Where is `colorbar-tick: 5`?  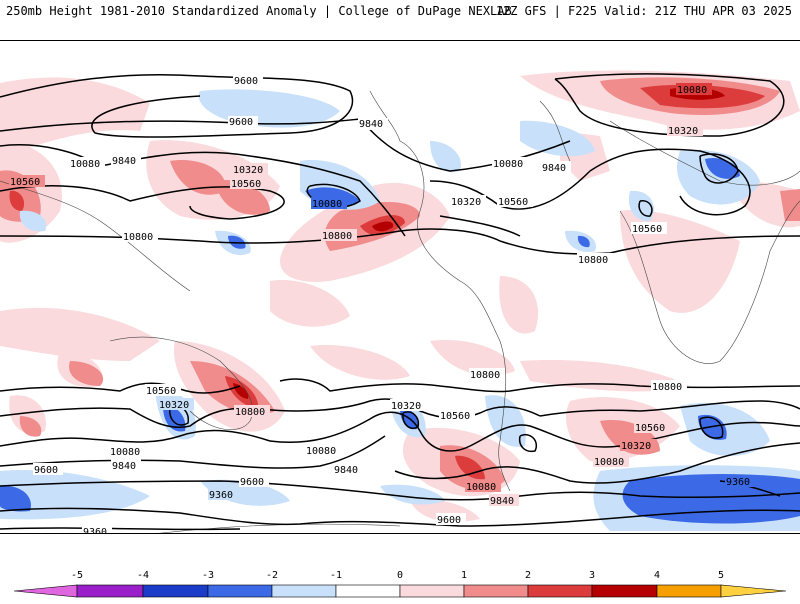
colorbar-tick: 5 is located at coordinates (721, 575).